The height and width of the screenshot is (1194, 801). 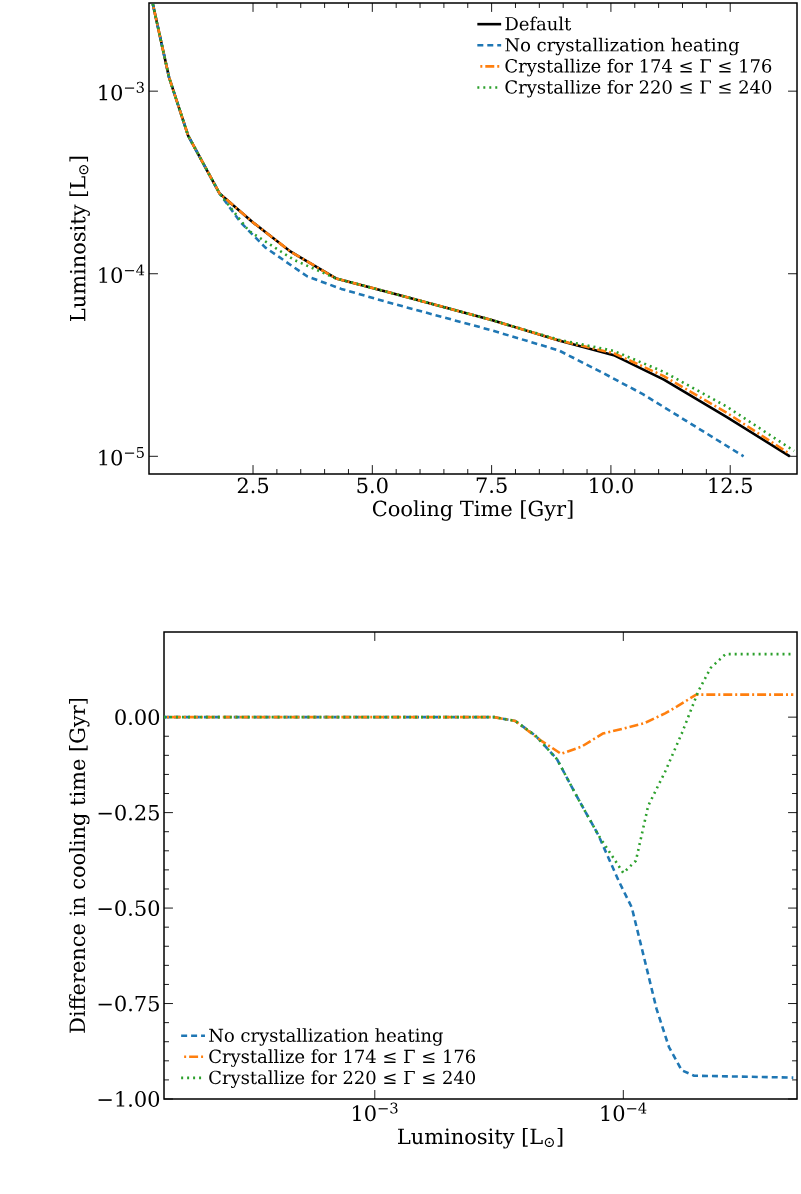 What do you see at coordinates (129, 908) in the screenshot?
I see `y-tick-label: −0.50` at bounding box center [129, 908].